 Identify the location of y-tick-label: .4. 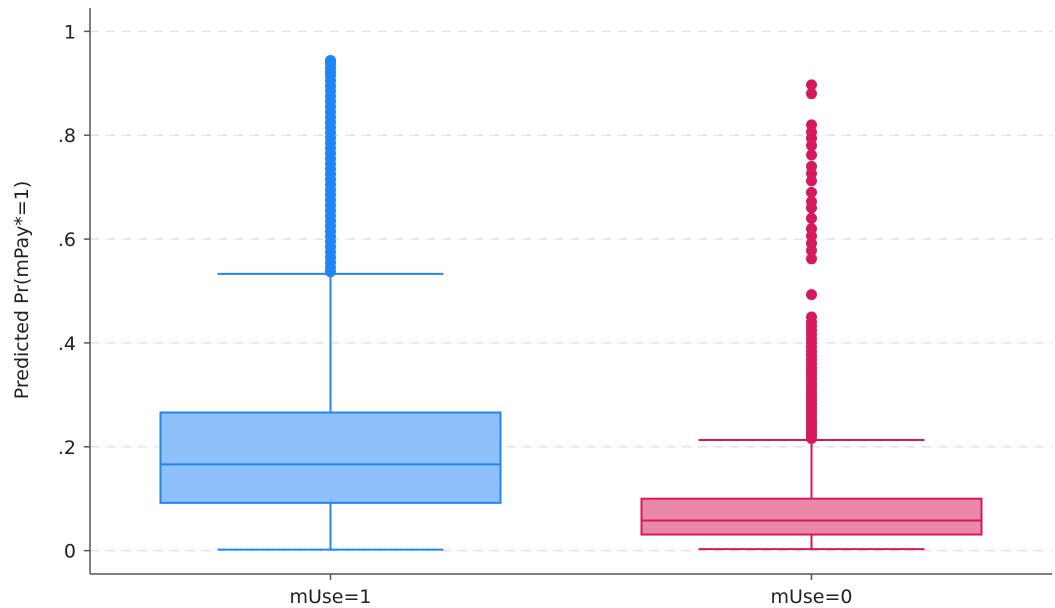
(67, 344).